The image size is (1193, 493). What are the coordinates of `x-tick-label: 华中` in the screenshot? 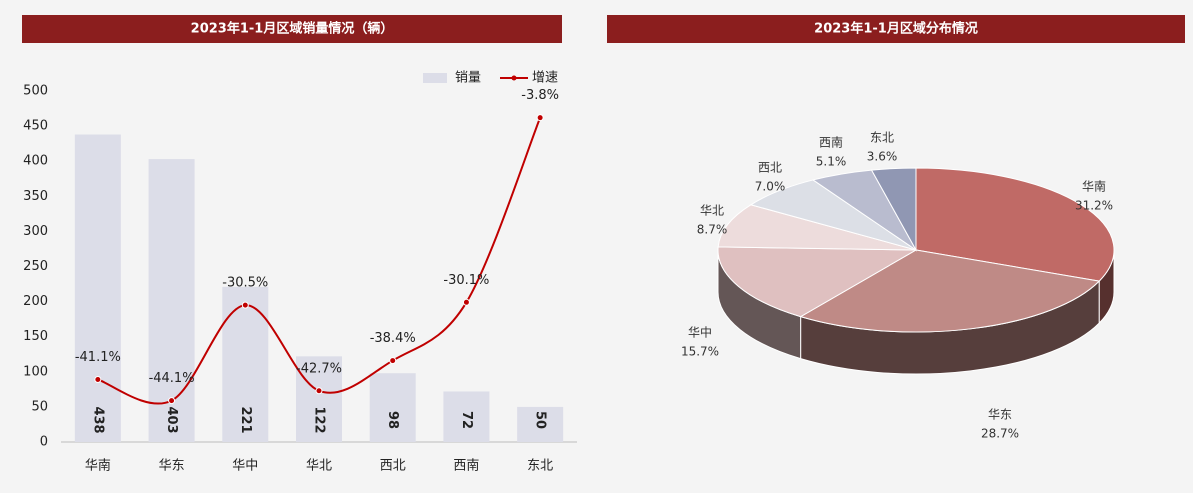 It's located at (245, 466).